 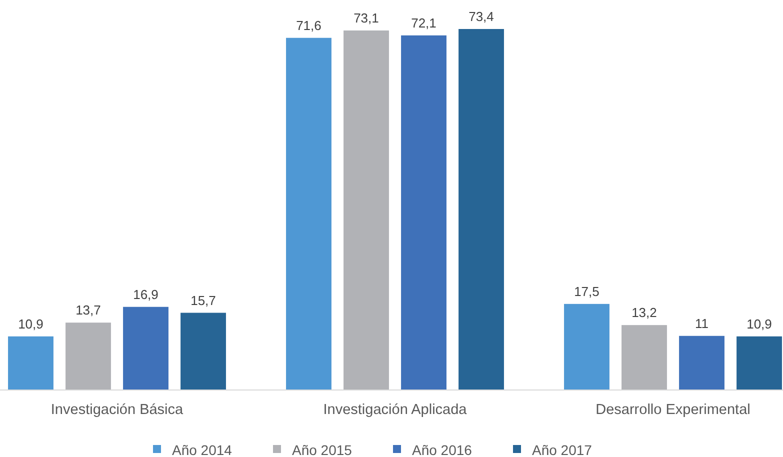 I want to click on x-tick-label: Investigación Básica, so click(x=117, y=410).